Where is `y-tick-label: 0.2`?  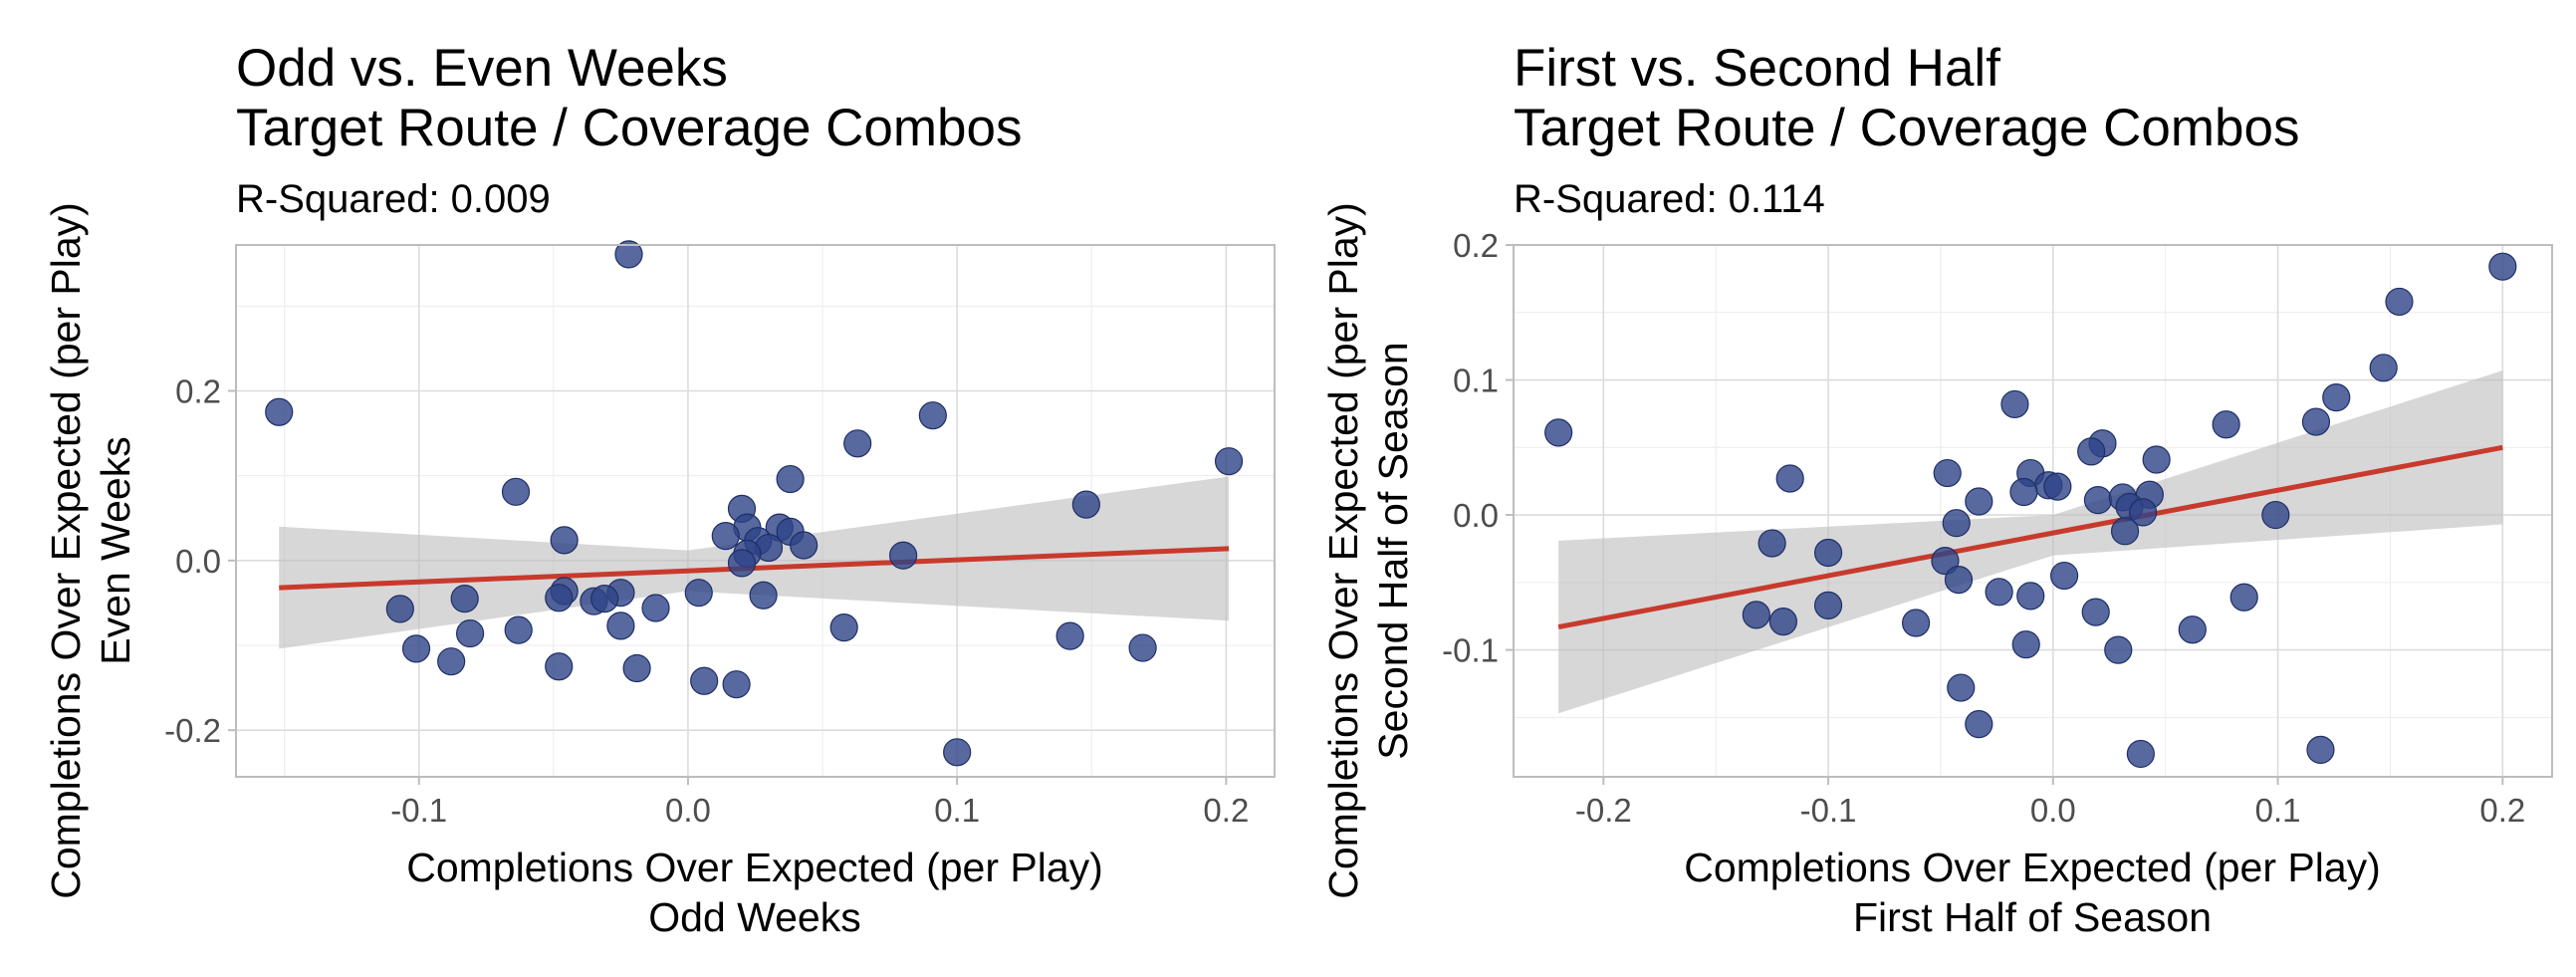 y-tick-label: 0.2 is located at coordinates (198, 390).